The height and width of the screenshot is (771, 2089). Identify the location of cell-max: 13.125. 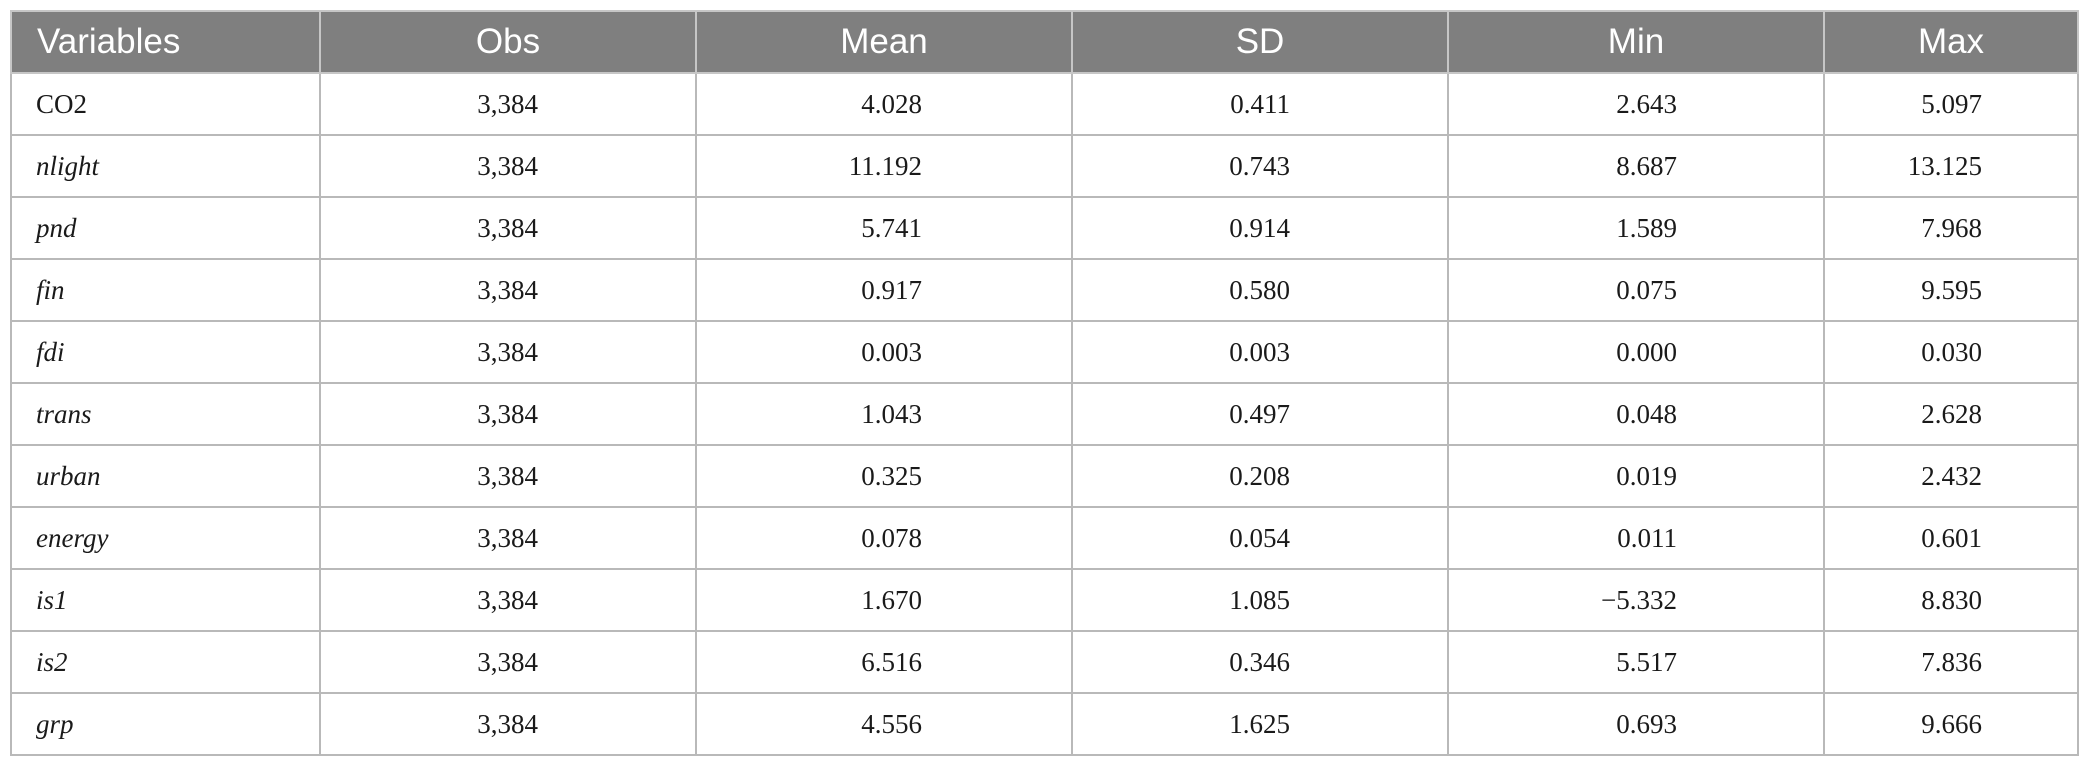
(1951, 166).